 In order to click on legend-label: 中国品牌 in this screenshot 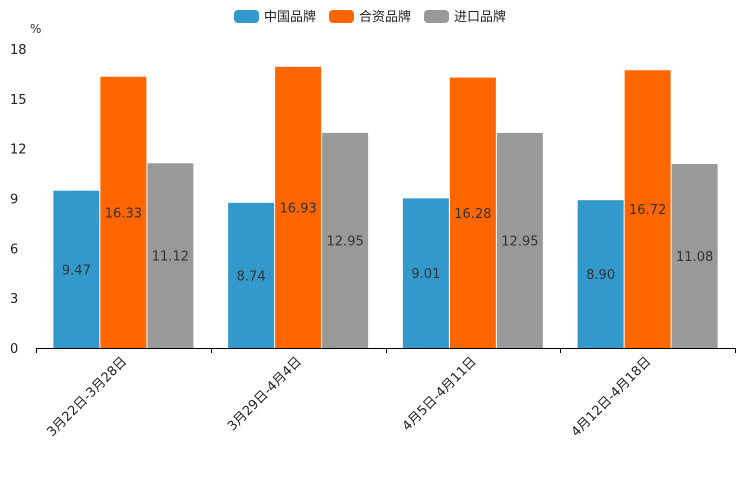, I will do `click(290, 17)`.